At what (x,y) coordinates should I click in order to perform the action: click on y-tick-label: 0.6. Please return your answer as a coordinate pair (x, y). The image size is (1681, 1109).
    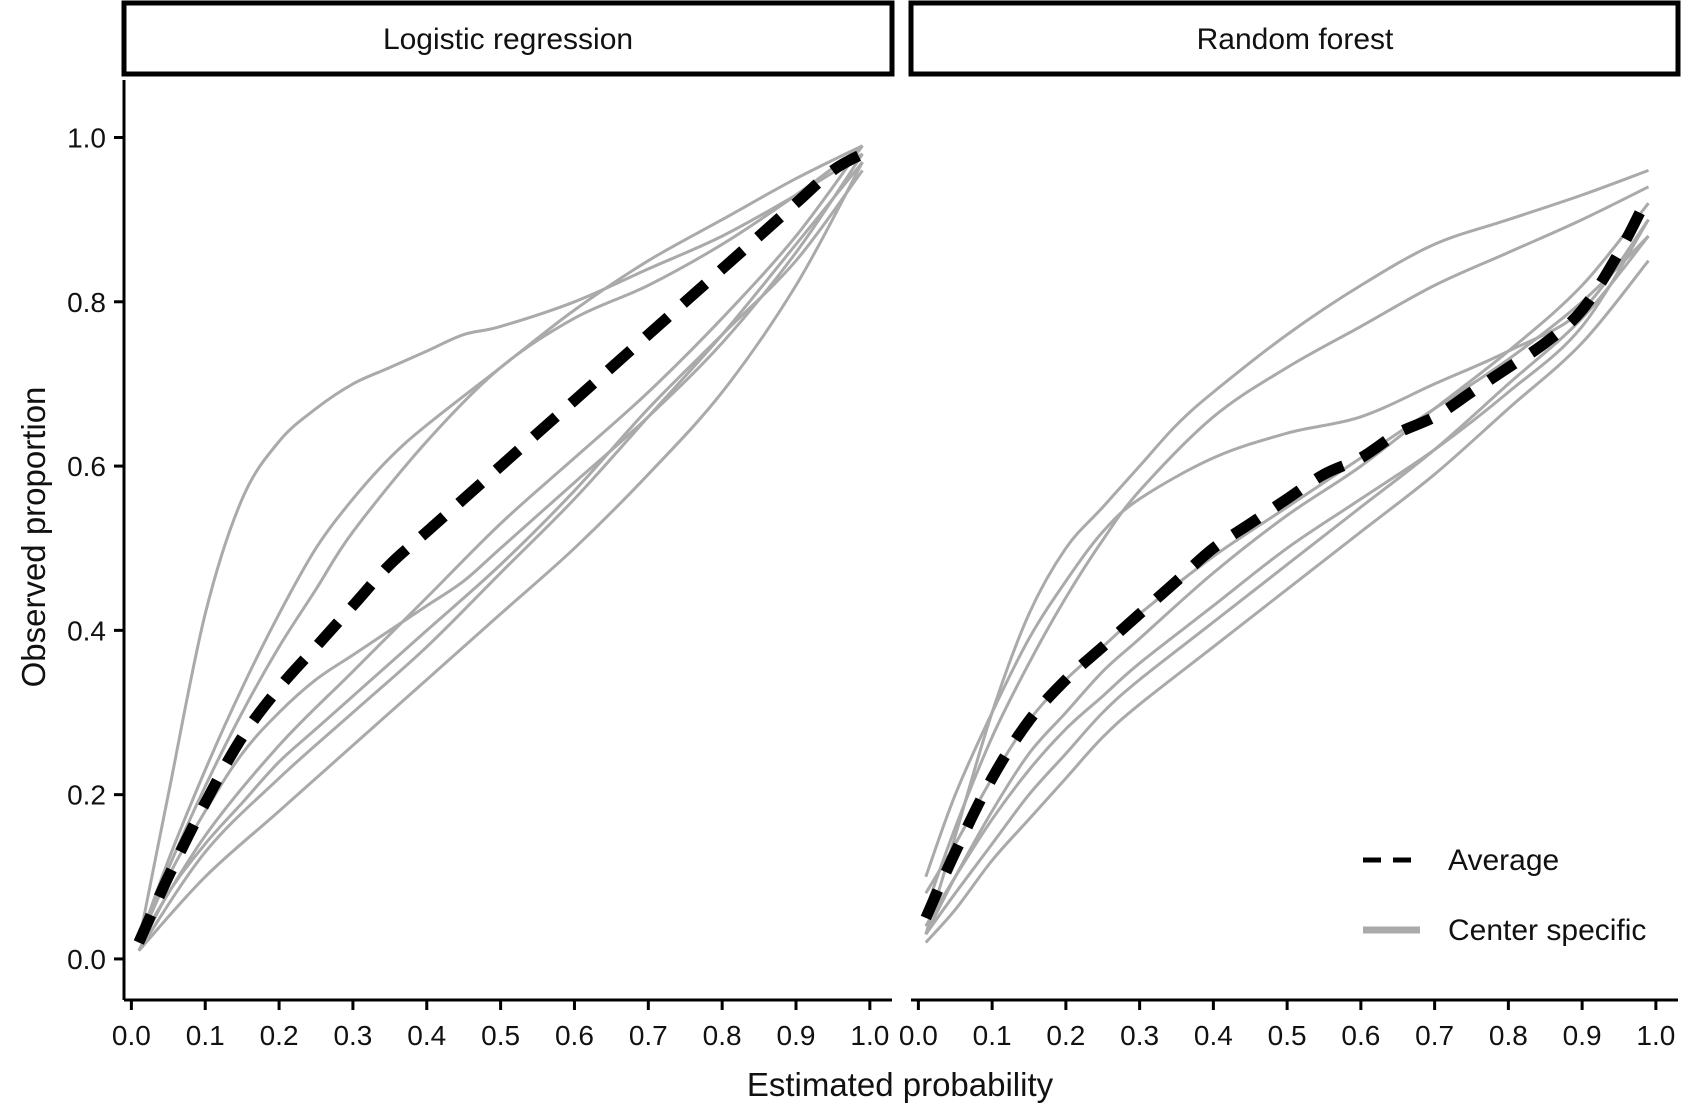
    Looking at the image, I should click on (86, 466).